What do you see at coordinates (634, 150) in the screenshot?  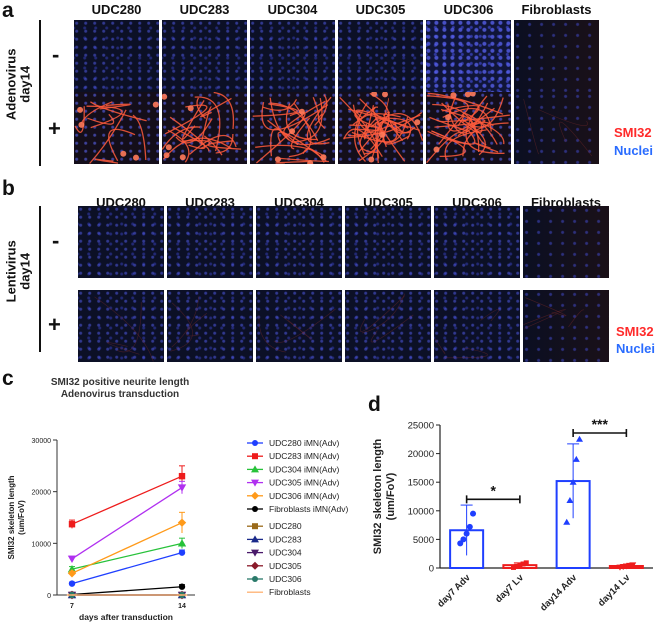 I see `panel-a-nuclei-legend: Nuclei` at bounding box center [634, 150].